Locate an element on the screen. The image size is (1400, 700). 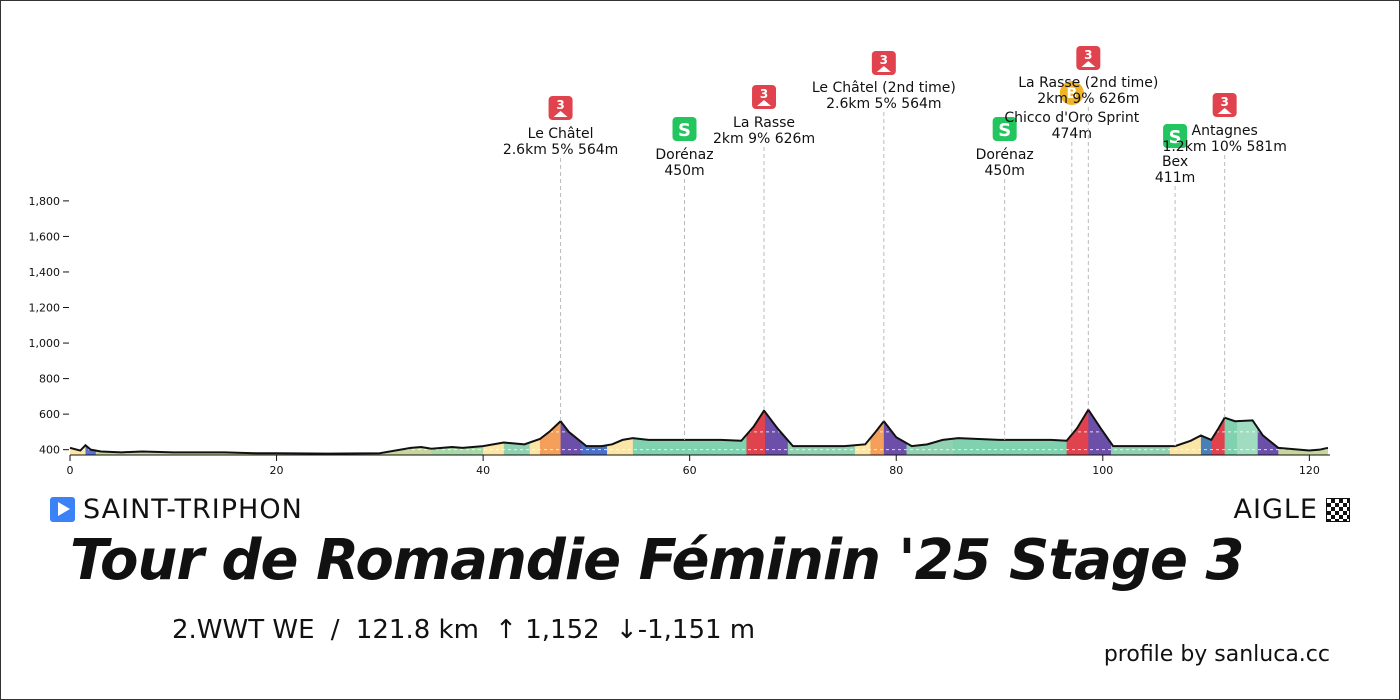
finish-location: AIGLE is located at coordinates (1292, 509).